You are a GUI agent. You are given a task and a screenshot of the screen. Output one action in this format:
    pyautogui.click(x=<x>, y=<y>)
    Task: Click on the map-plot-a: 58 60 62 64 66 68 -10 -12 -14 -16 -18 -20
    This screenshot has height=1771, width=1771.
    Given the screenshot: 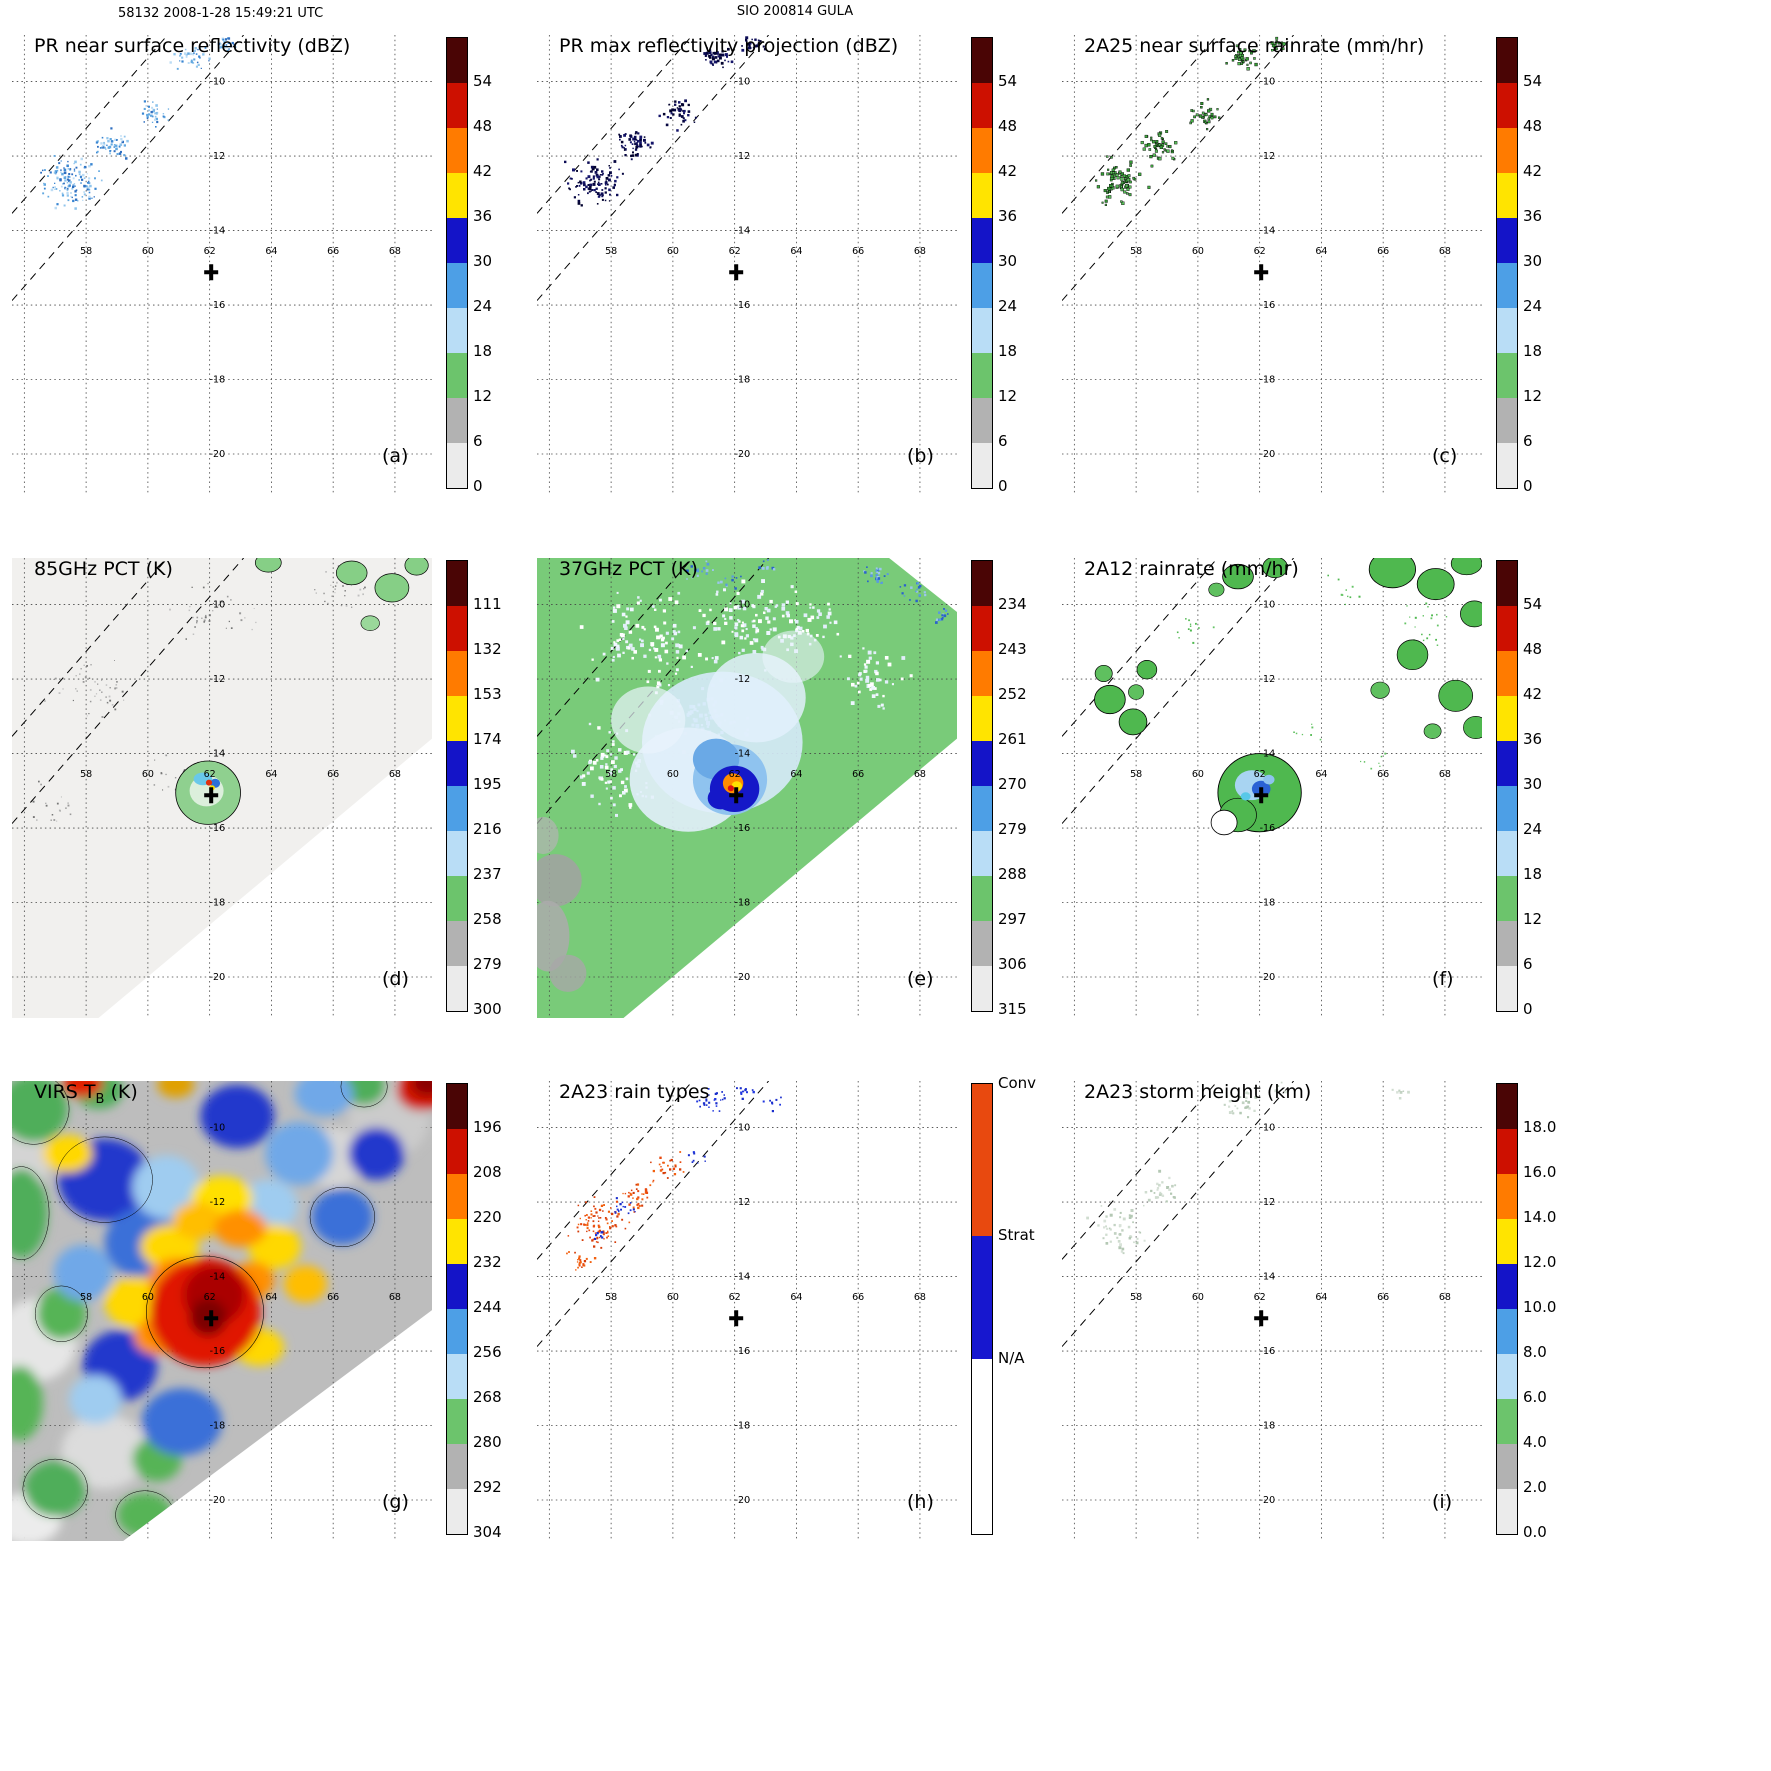 What is the action you would take?
    pyautogui.click(x=222, y=265)
    